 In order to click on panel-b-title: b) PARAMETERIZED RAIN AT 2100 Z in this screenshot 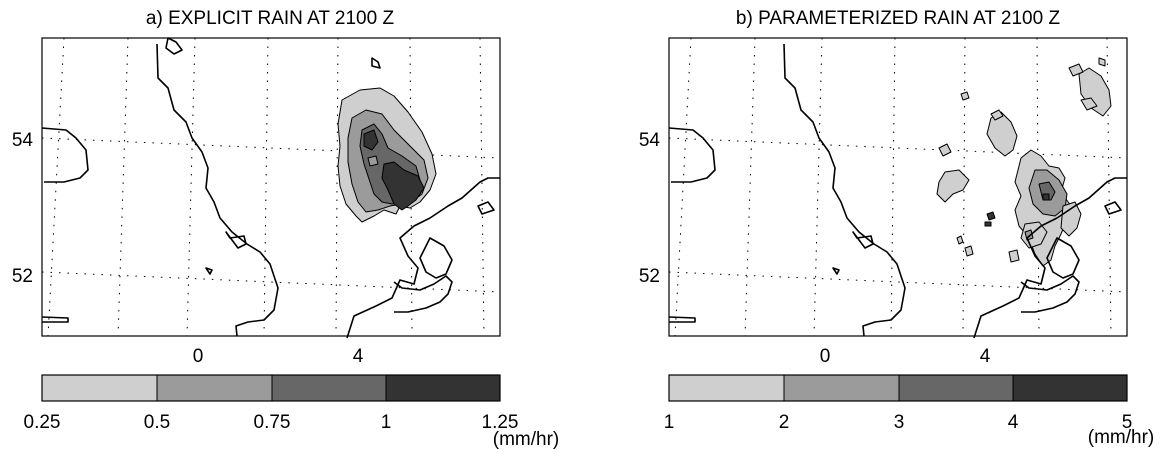, I will do `click(898, 18)`.